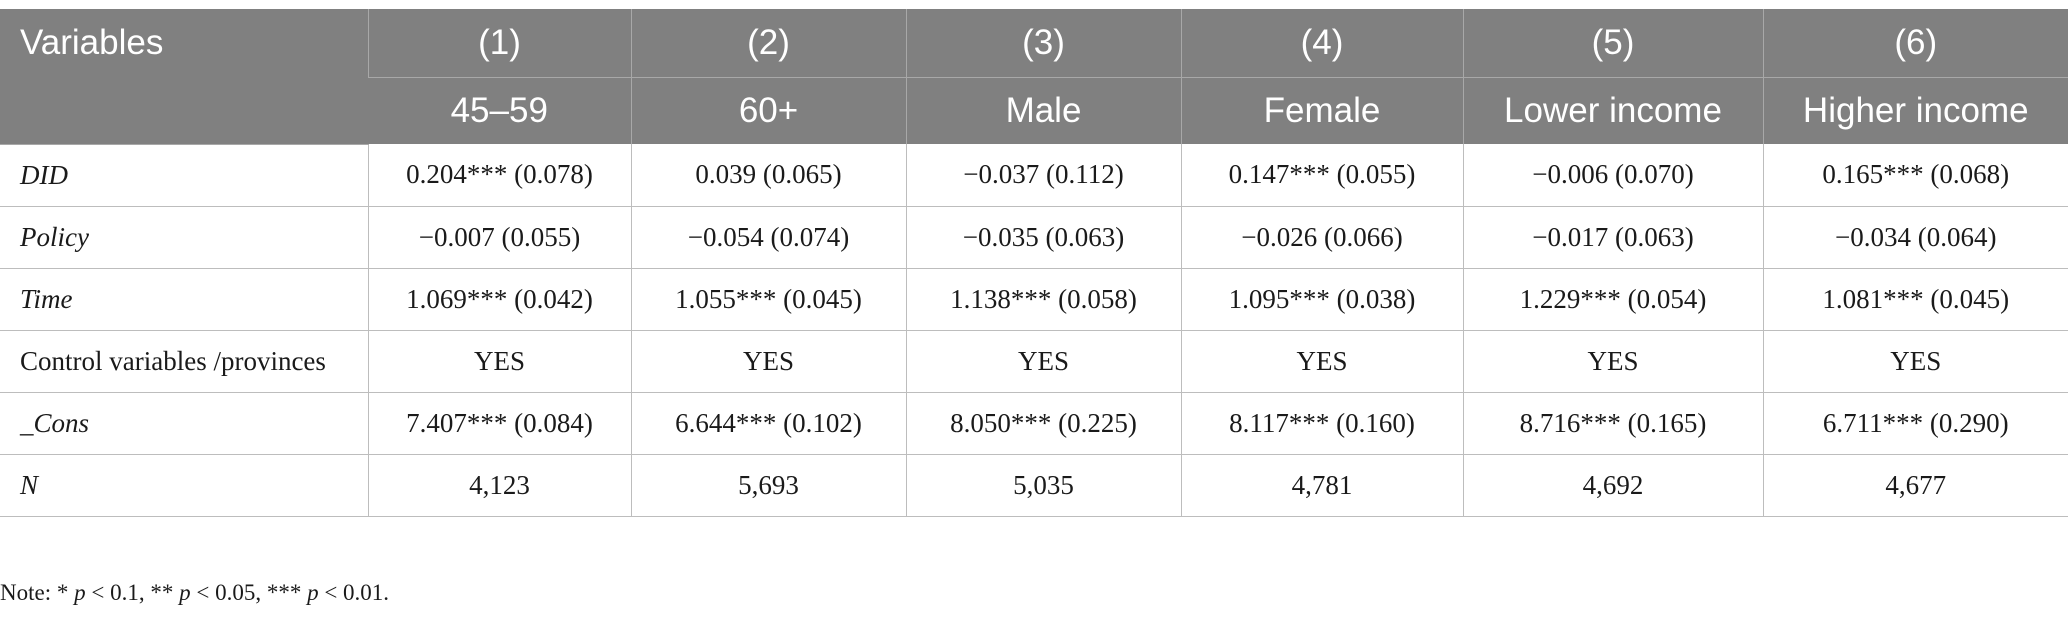 This screenshot has width=2068, height=625. What do you see at coordinates (1321, 237) in the screenshot?
I see `table-cell: −0.026 (0.066)` at bounding box center [1321, 237].